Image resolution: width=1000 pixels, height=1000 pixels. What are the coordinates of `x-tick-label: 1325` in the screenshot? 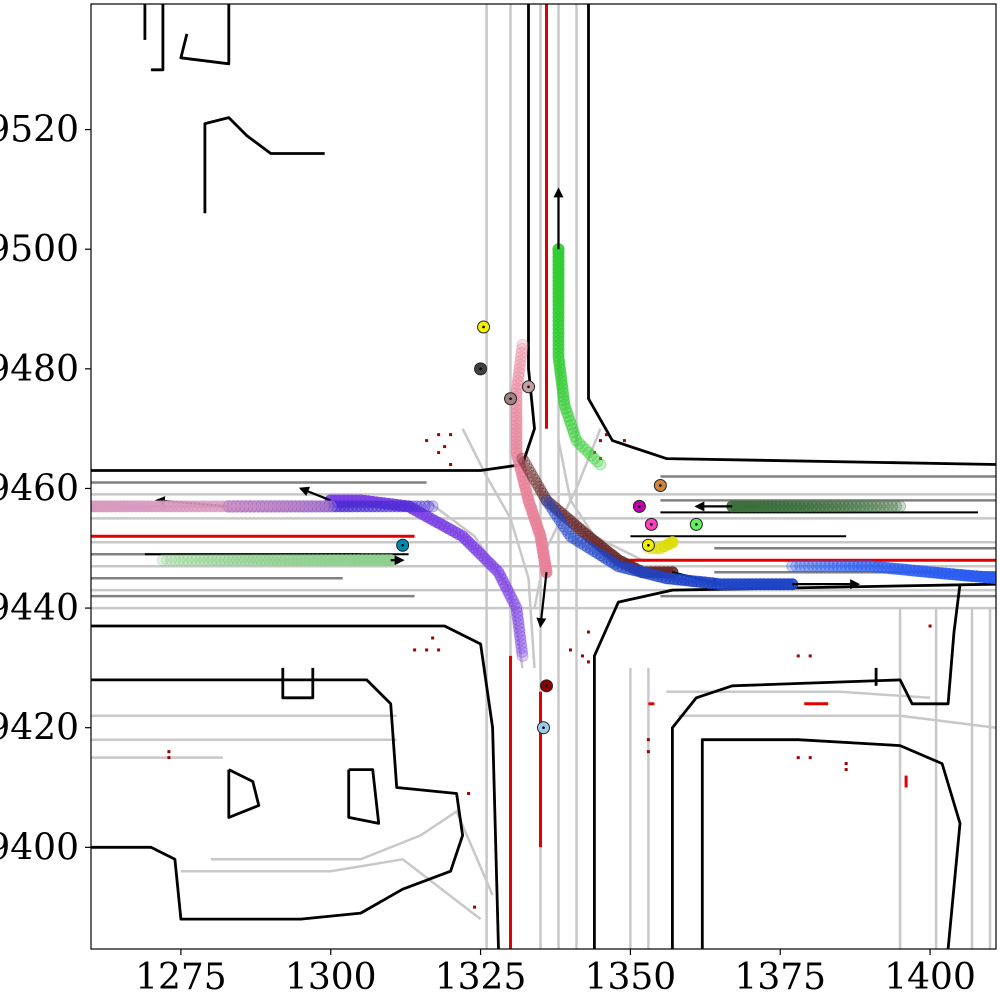 It's located at (481, 977).